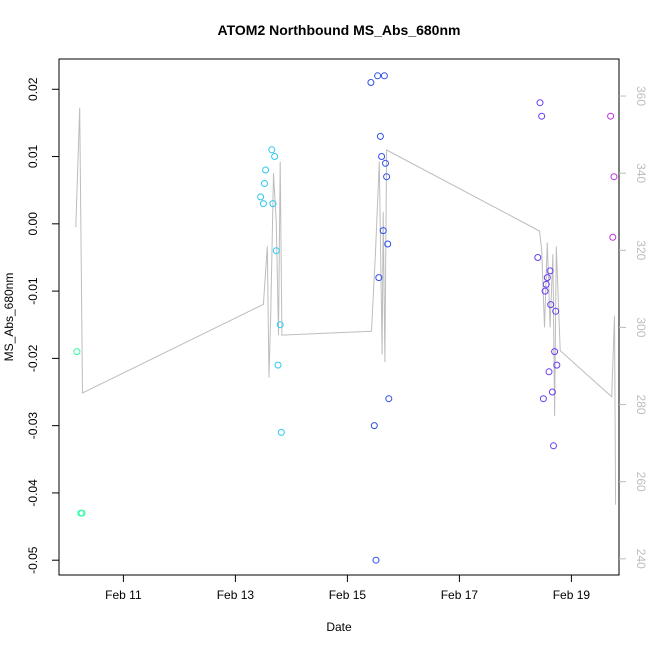 The image size is (650, 650). Describe the element at coordinates (641, 173) in the screenshot. I see `y2-tick-label: 340` at that location.